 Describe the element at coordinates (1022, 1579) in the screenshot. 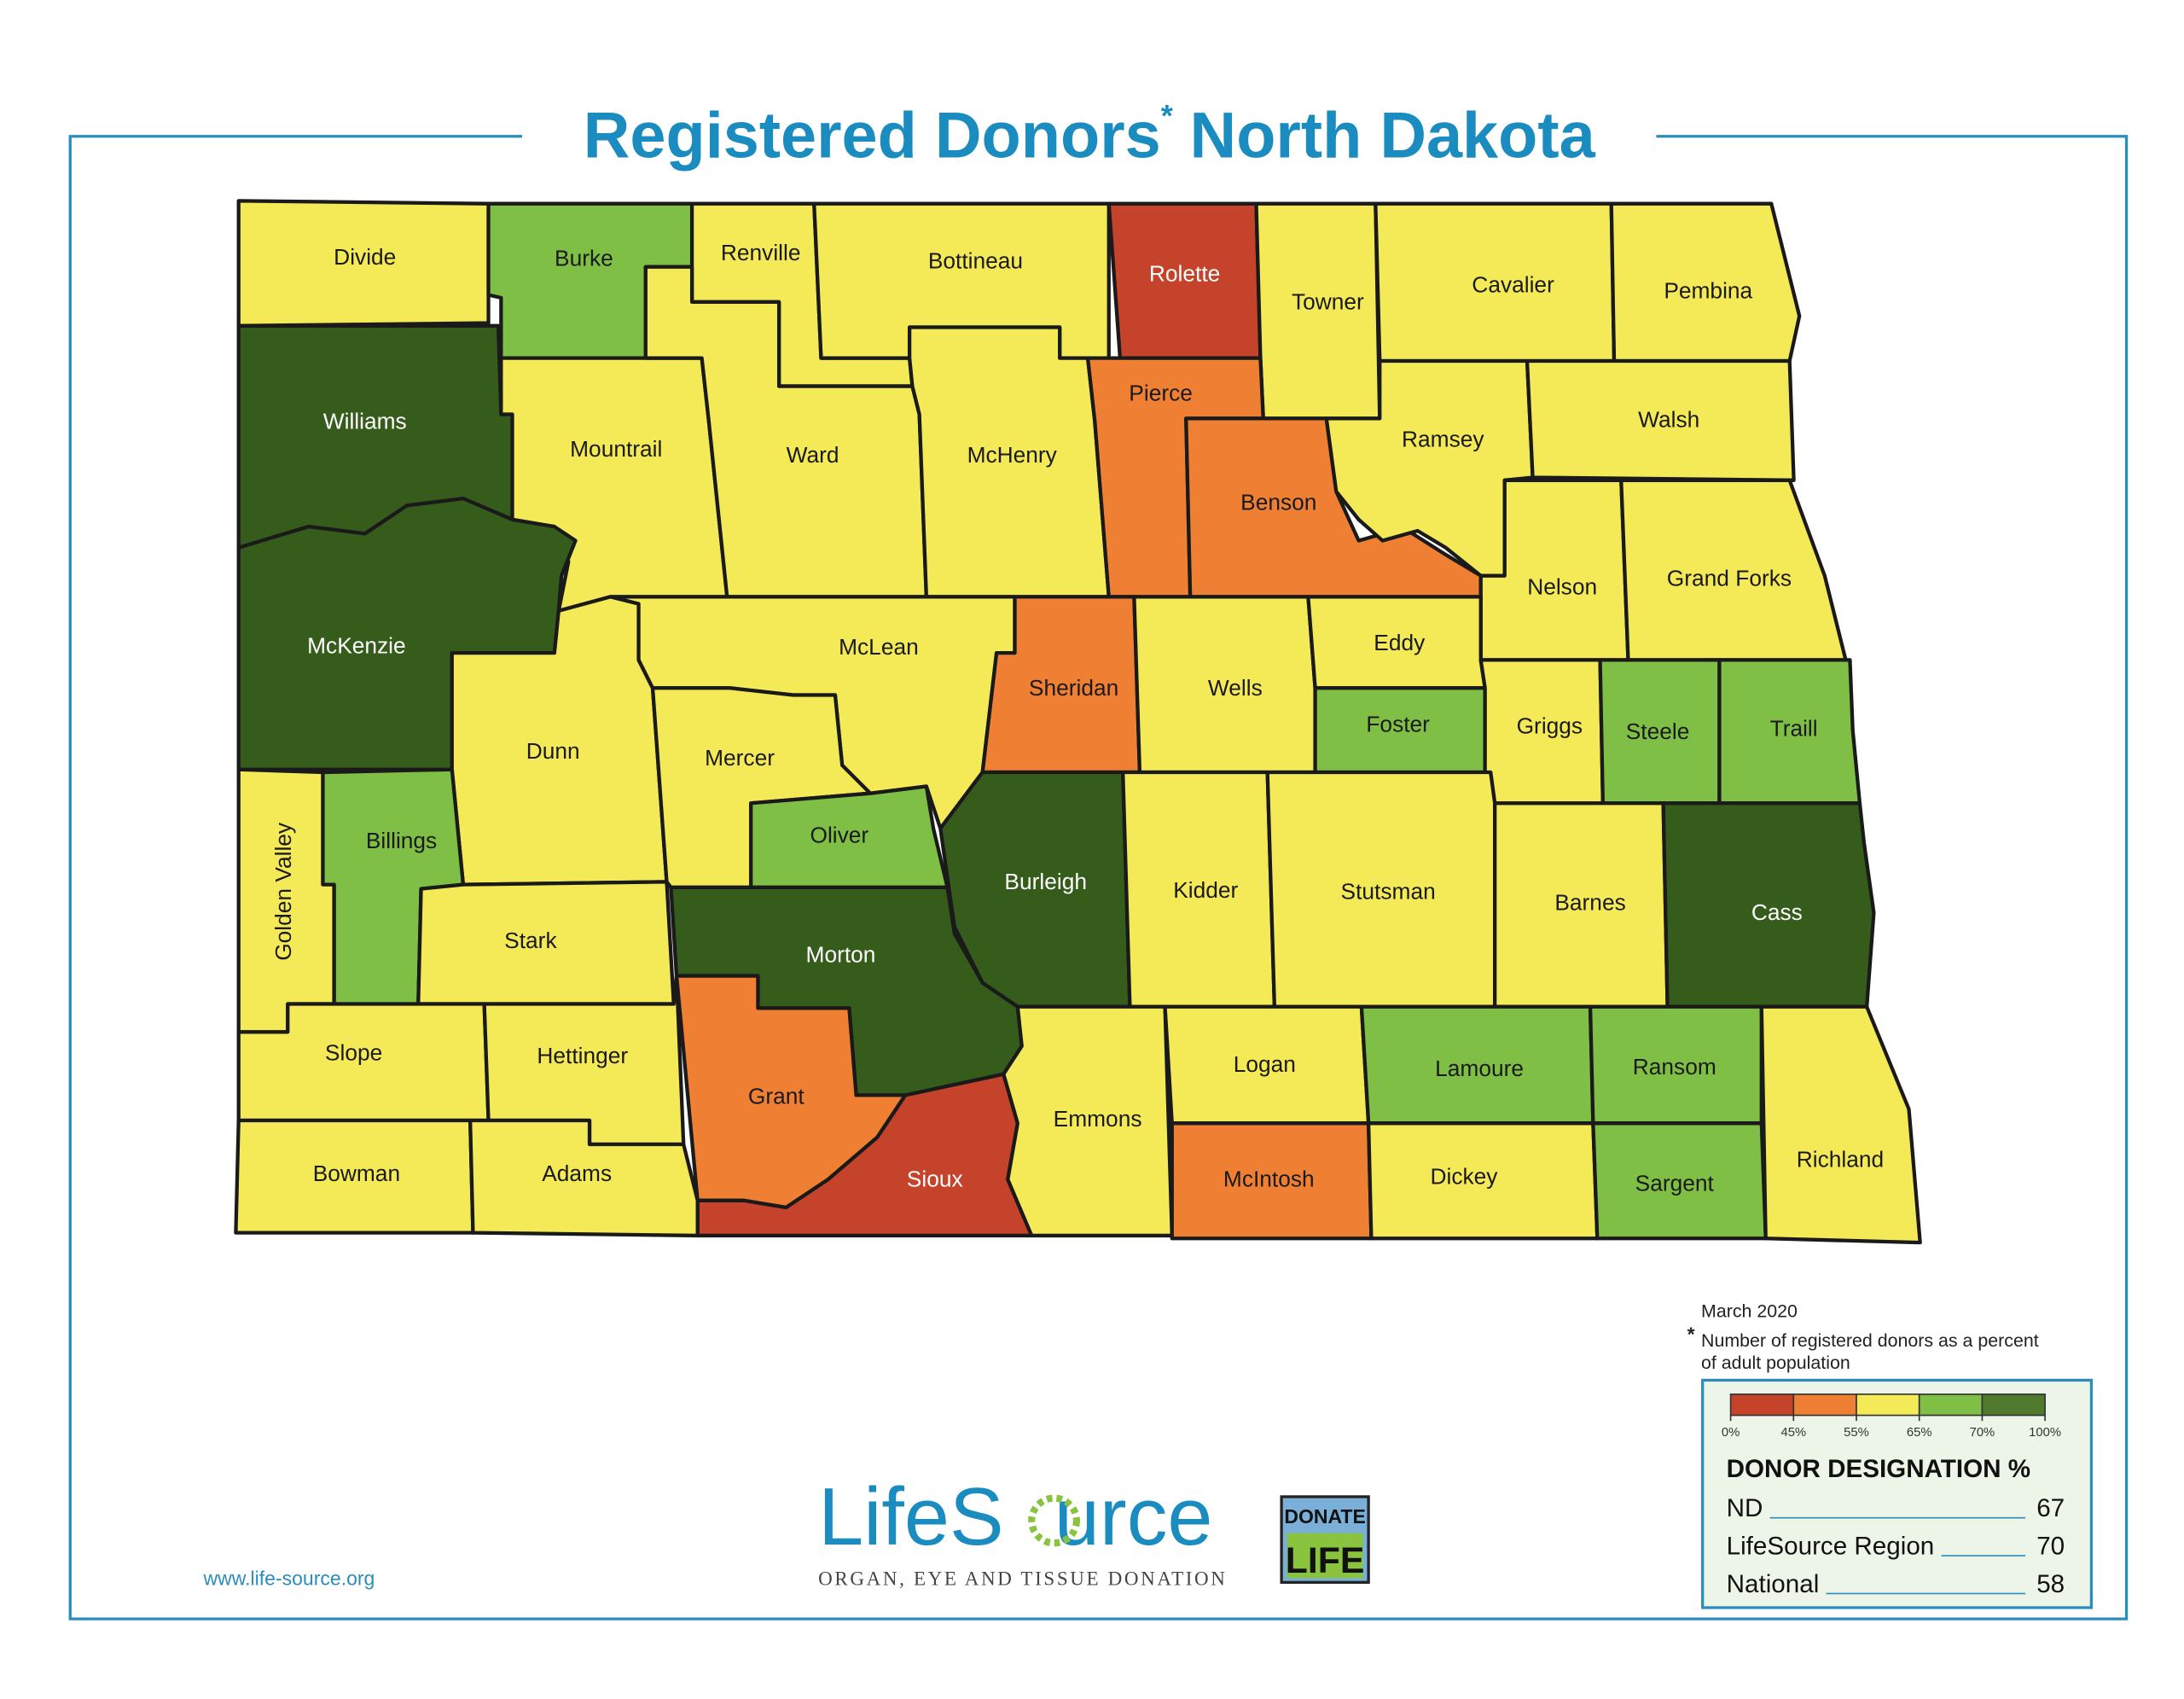

I see `tagline: ORGAN, EYE AND TISSUE DONATION` at that location.